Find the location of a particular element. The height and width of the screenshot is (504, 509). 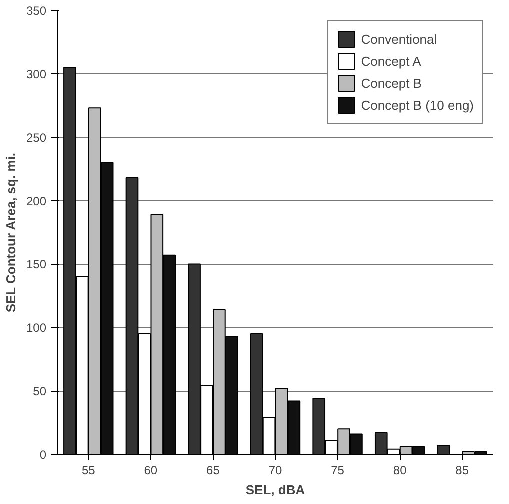

y-axis-title: SEL Contour Area, sq. mi. is located at coordinates (10, 233).